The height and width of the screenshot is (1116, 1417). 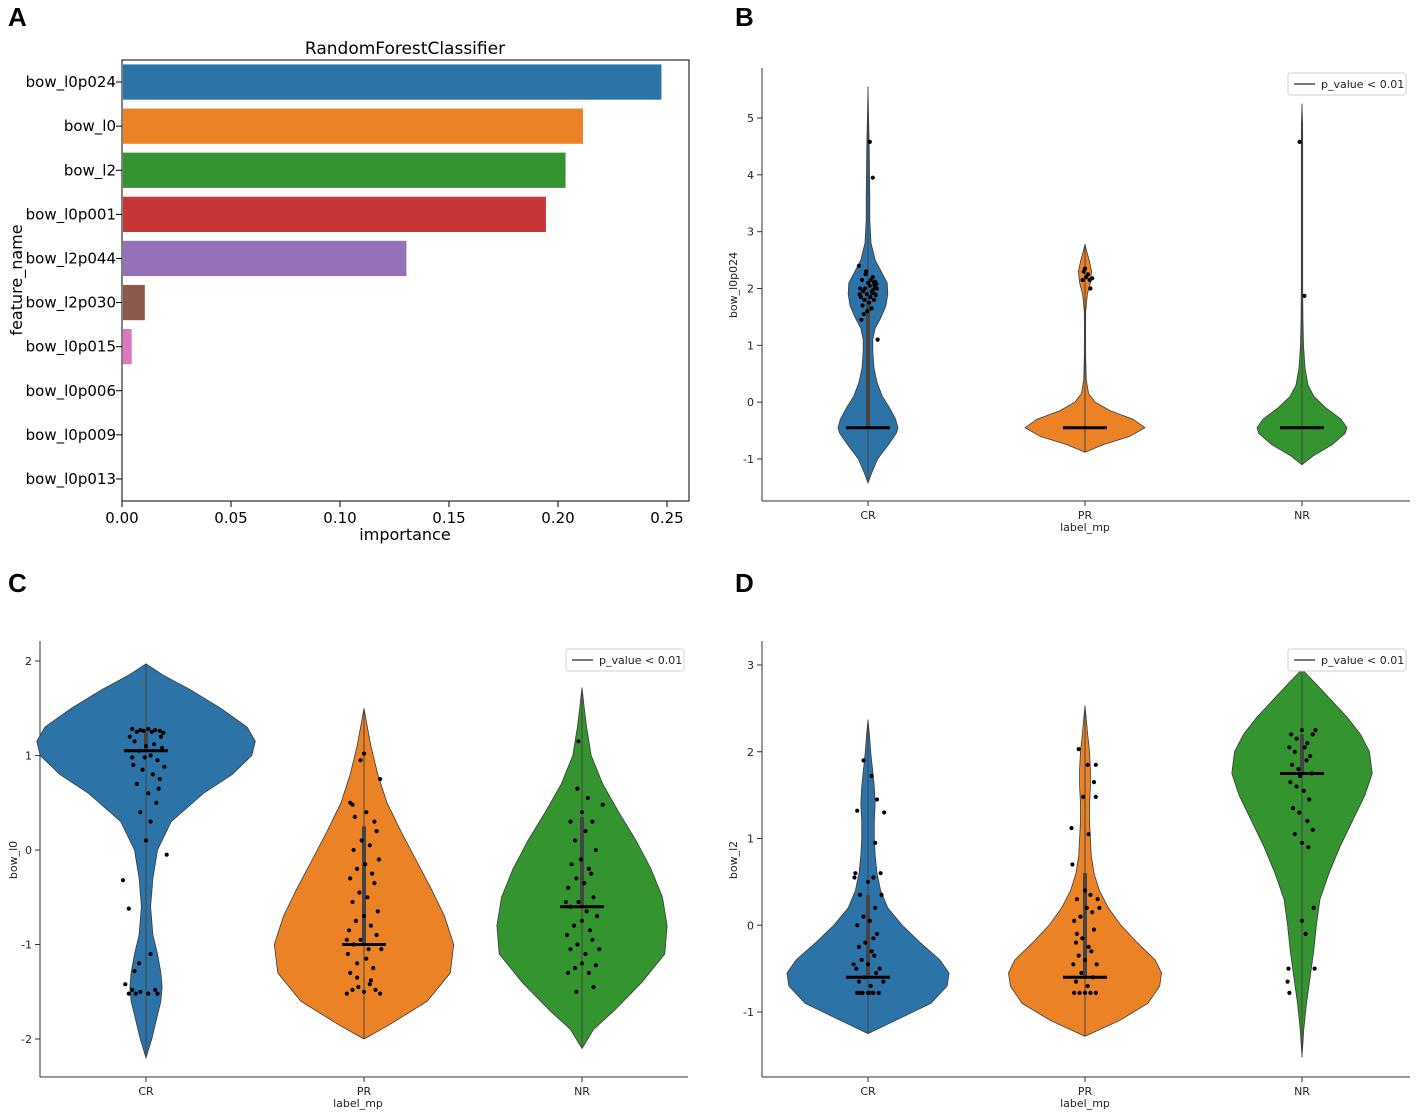 I want to click on panel-d-iqr-box-pr, so click(x=1085, y=925).